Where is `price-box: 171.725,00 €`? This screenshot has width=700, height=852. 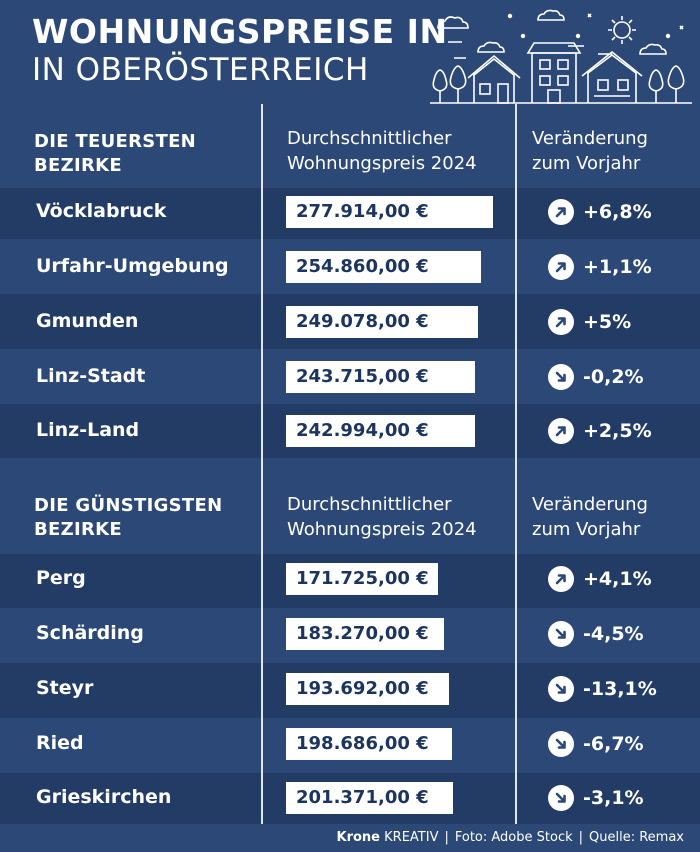 price-box: 171.725,00 € is located at coordinates (362, 579).